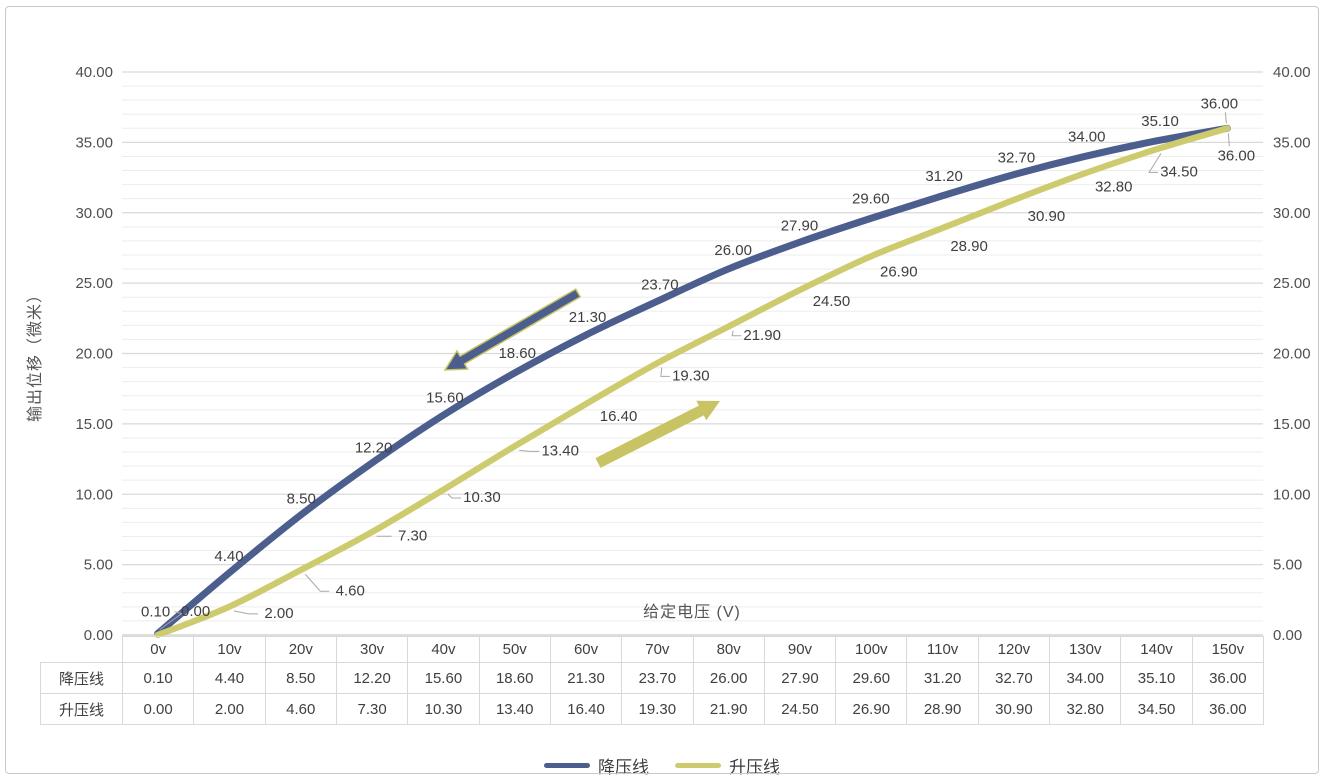  What do you see at coordinates (229, 709) in the screenshot?
I see `table-cell: 2.00` at bounding box center [229, 709].